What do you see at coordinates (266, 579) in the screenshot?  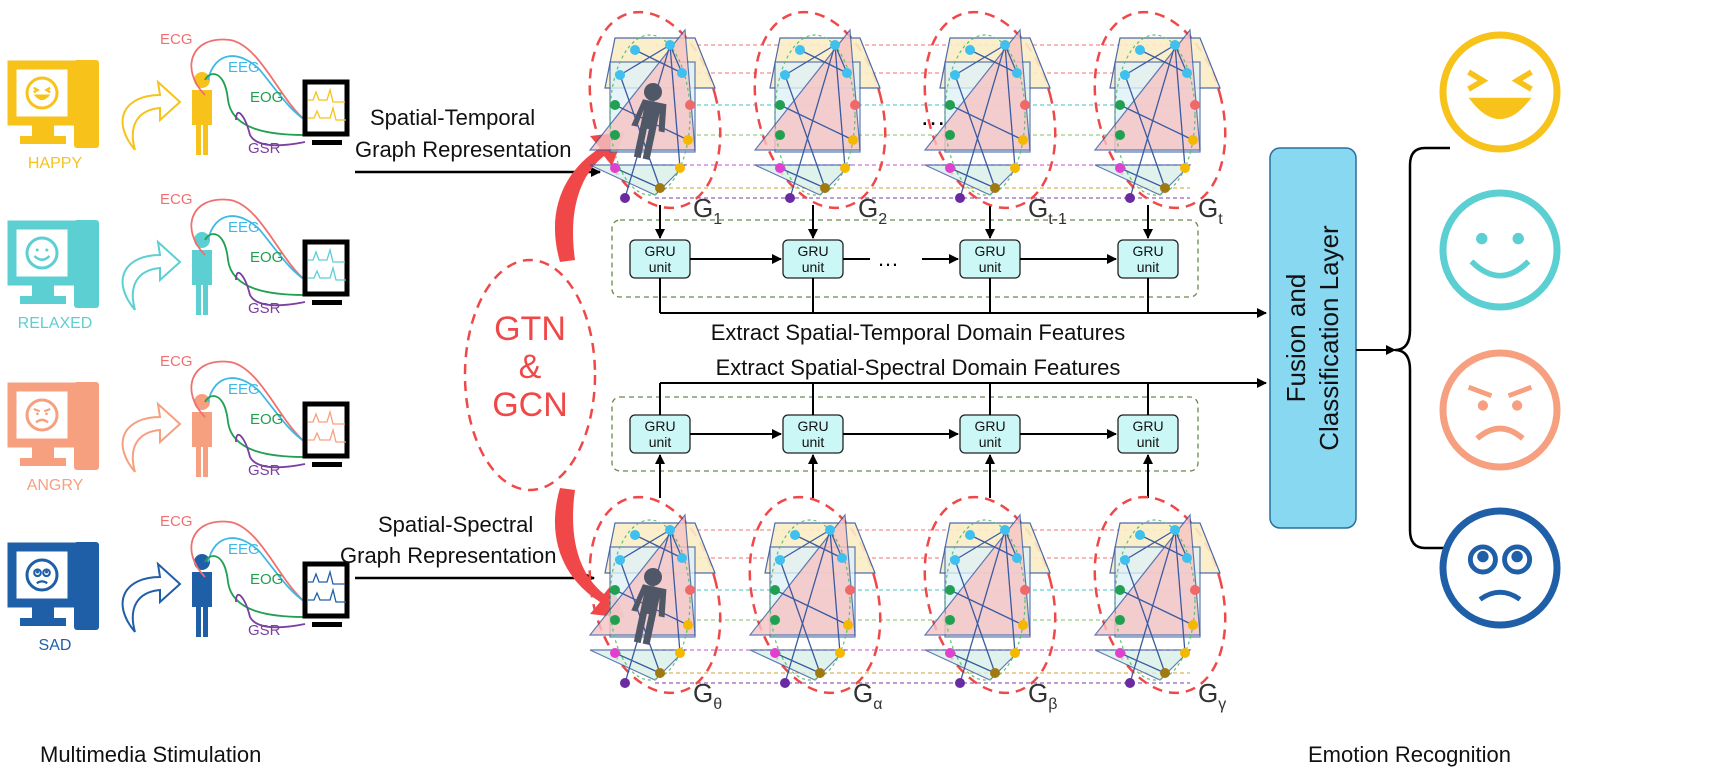 I see `eog-label: EOG` at bounding box center [266, 579].